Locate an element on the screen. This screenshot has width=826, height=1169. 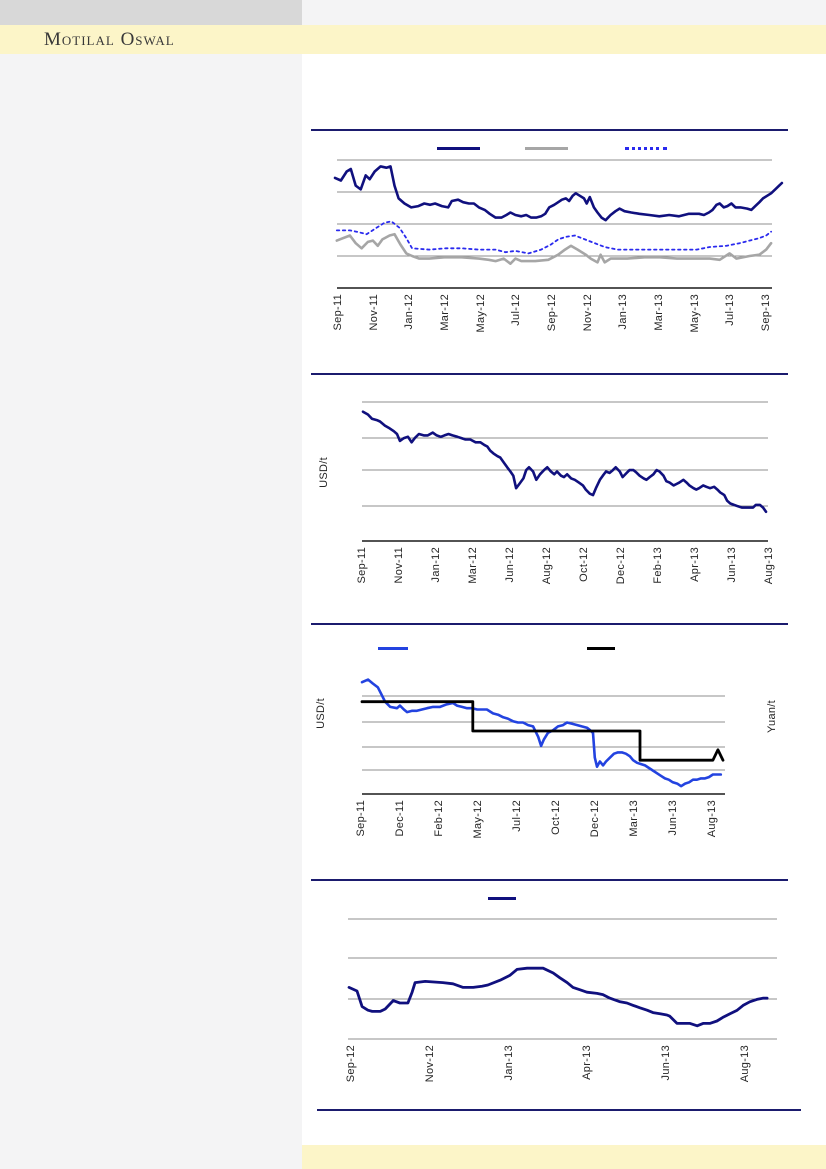
legend-swatch-blue-dotted is located at coordinates (646, 148).